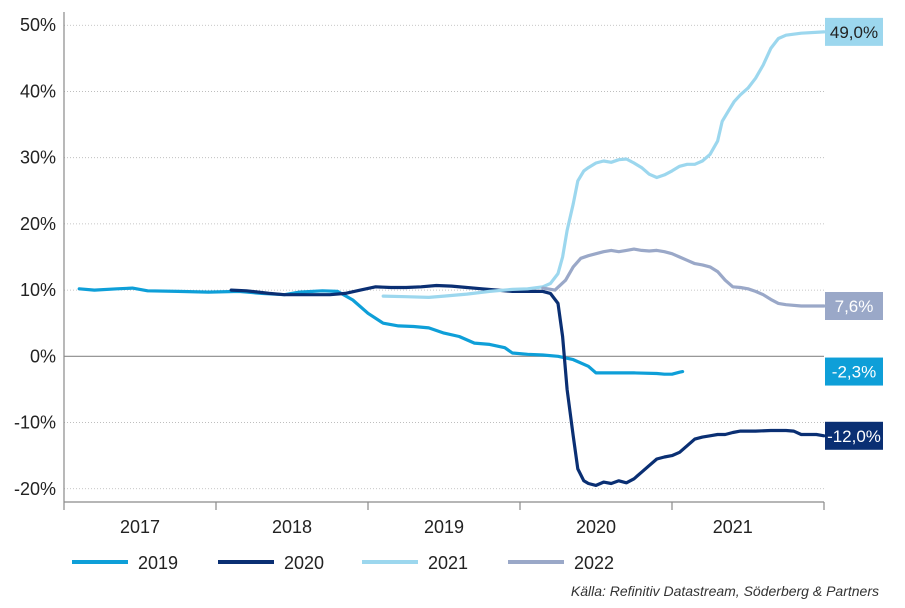 The image size is (905, 608). I want to click on x-tick-label: 2017, so click(140, 527).